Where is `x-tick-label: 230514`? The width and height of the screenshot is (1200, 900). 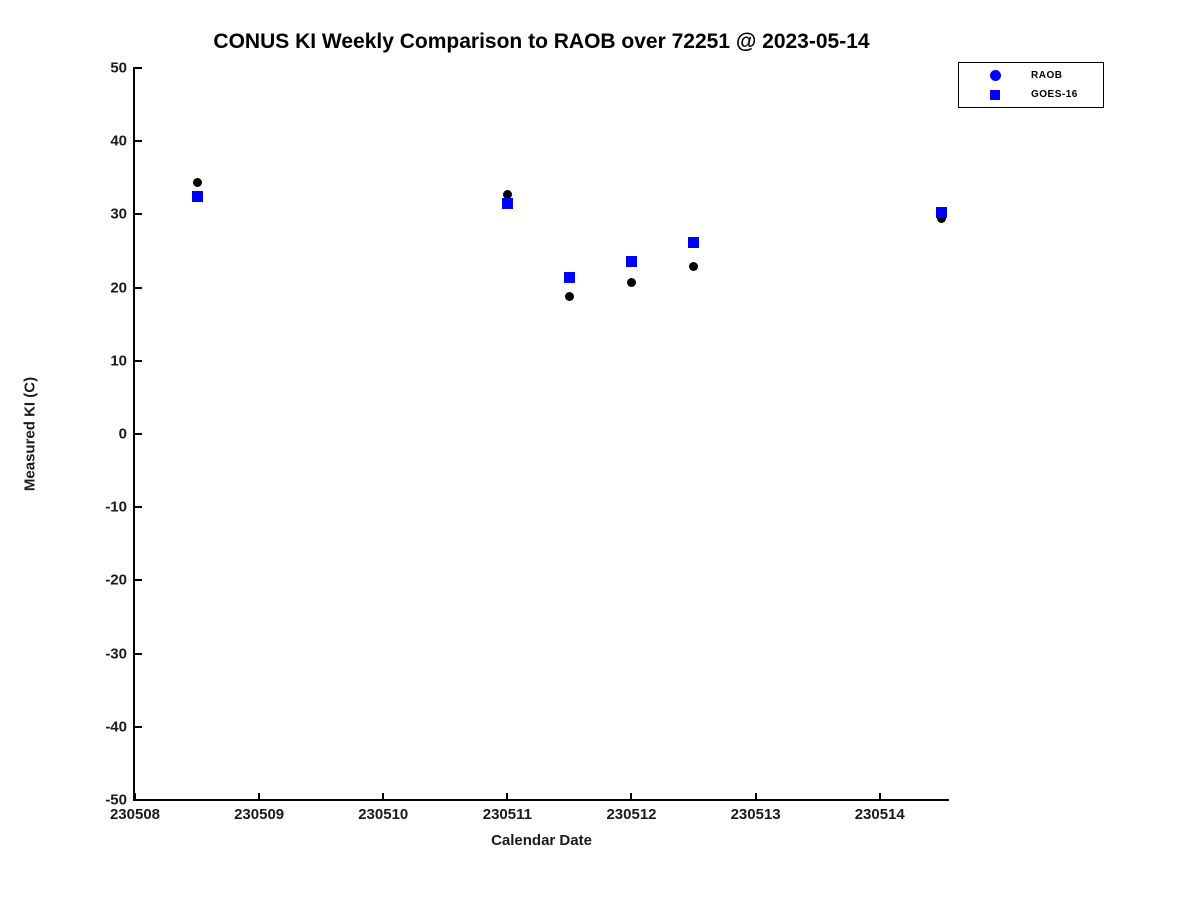 x-tick-label: 230514 is located at coordinates (879, 814).